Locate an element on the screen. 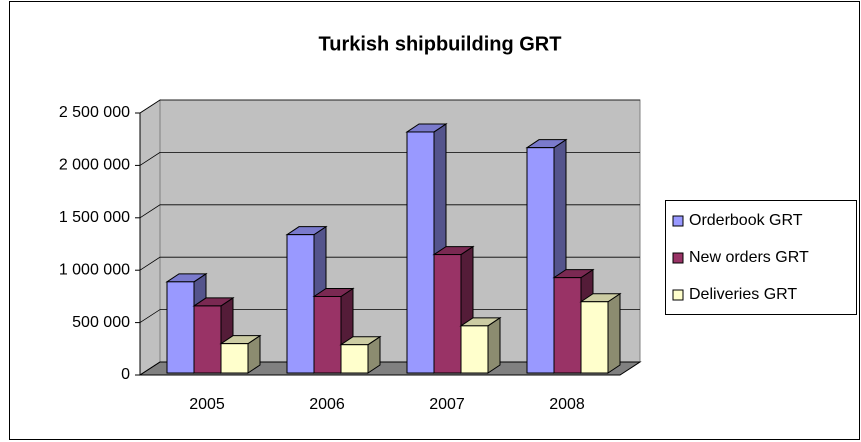  legend-box is located at coordinates (761, 257).